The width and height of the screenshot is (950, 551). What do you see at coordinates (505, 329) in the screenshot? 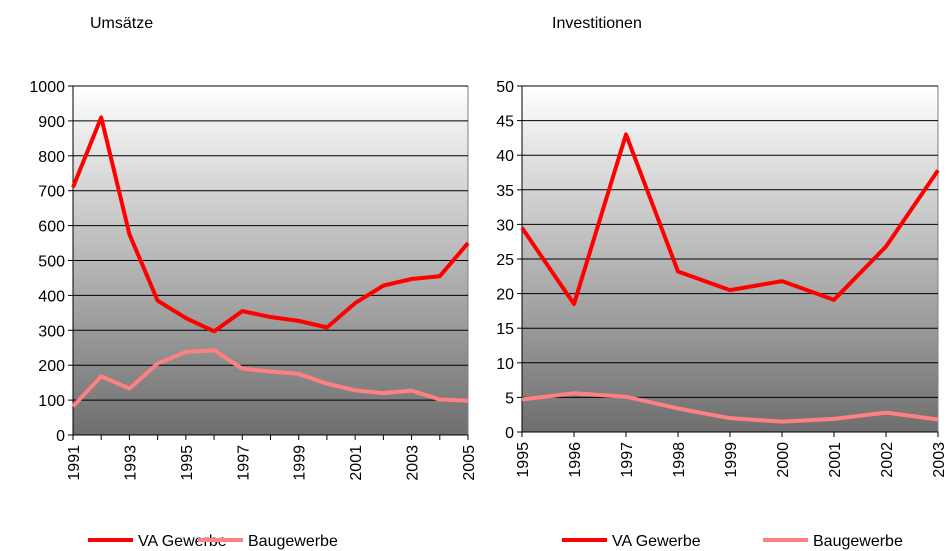
I see `y-tick-label: 15` at bounding box center [505, 329].